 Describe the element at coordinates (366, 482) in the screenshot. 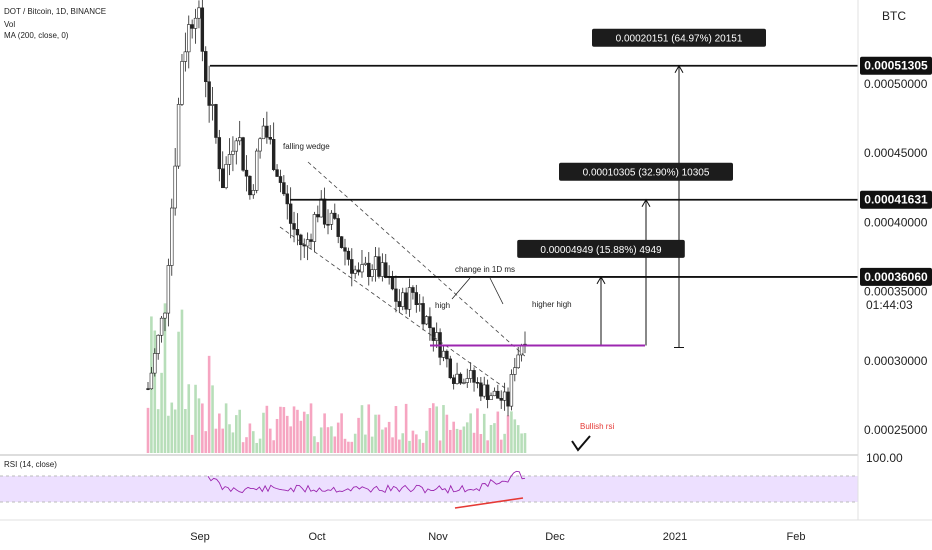

I see `rsi-line` at that location.